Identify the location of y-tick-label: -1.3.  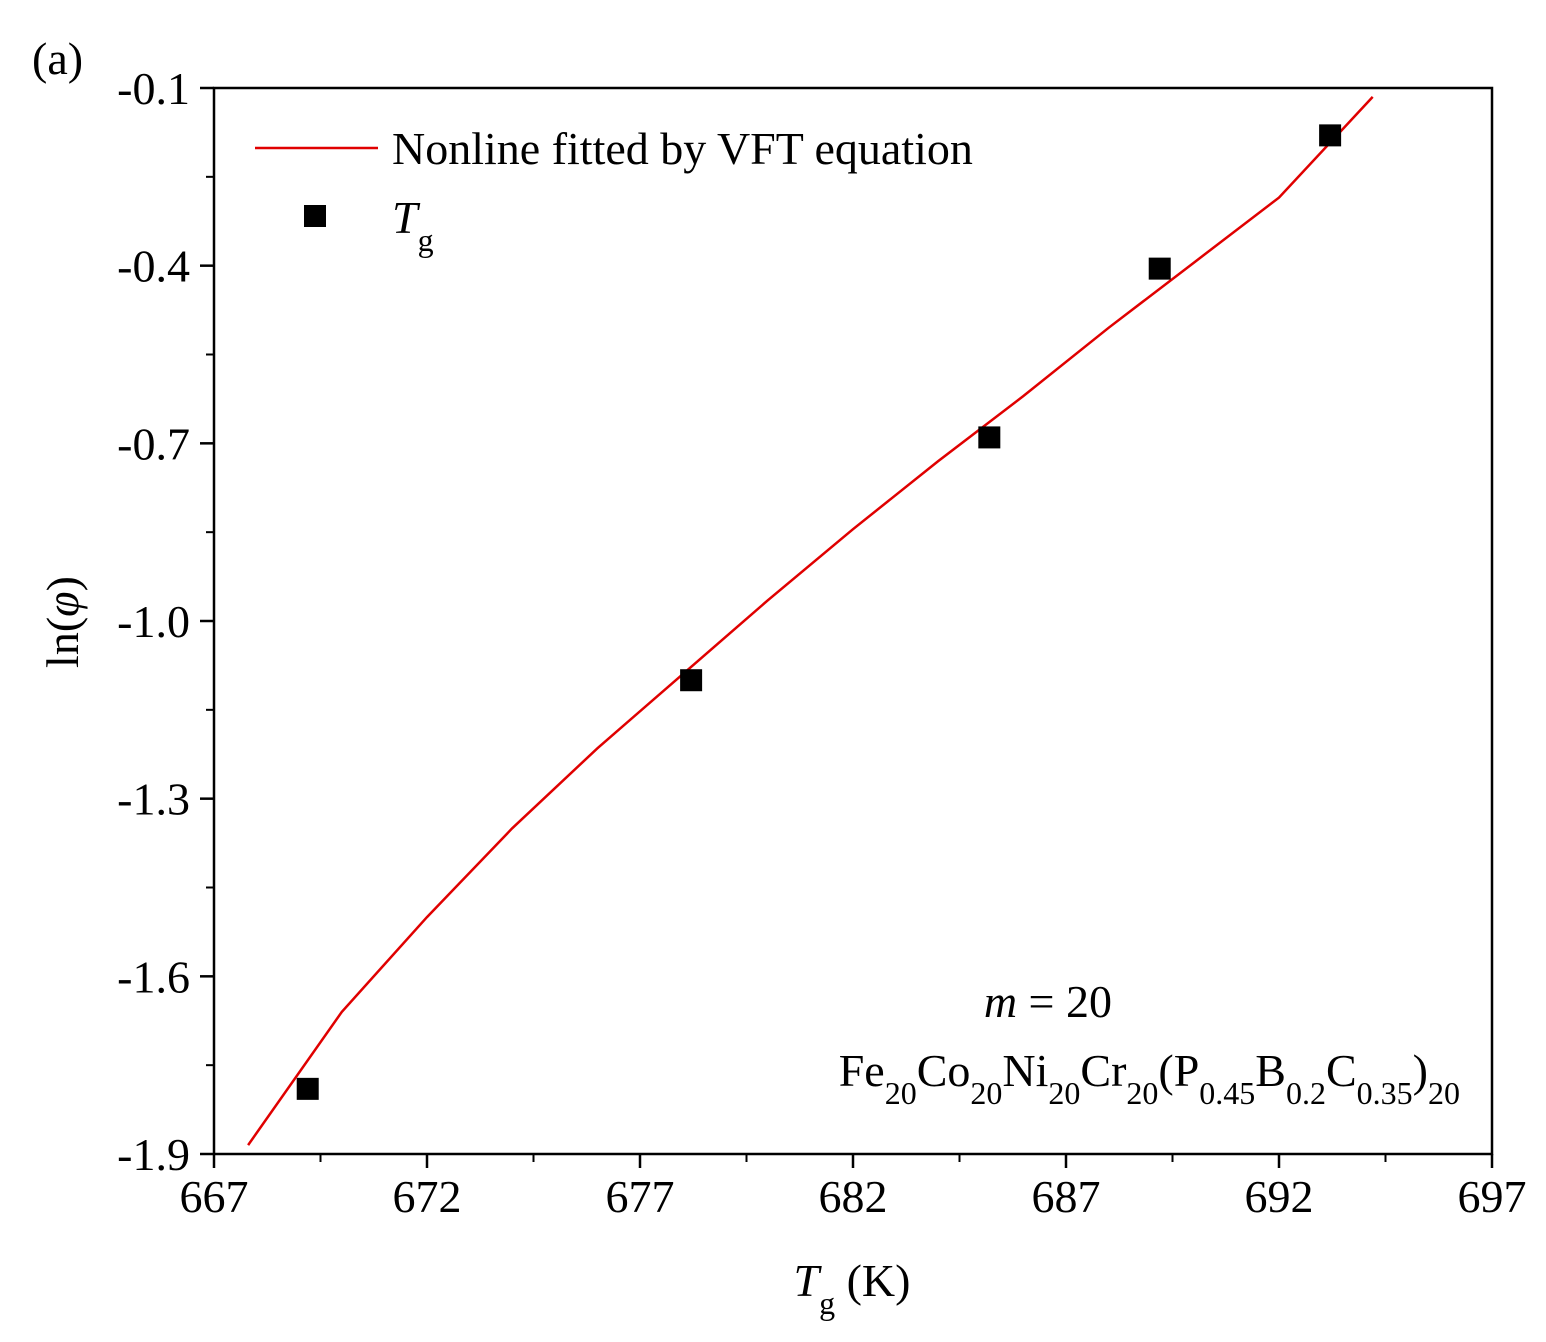
(153, 799).